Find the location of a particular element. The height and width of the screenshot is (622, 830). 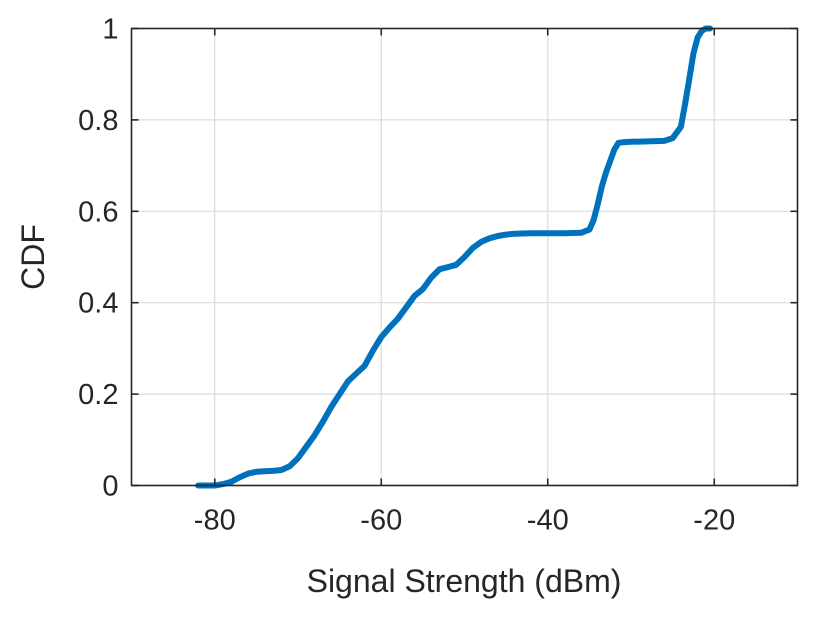

y-tick-label: 0.6 is located at coordinates (98, 212).